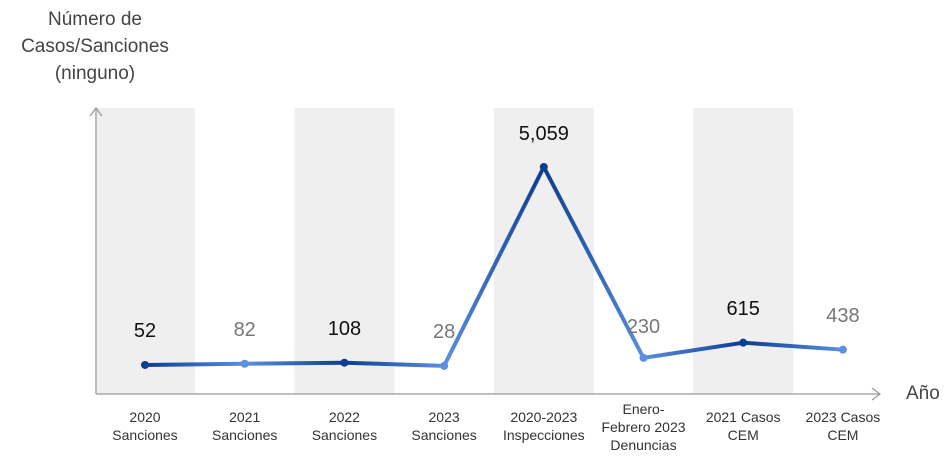 The width and height of the screenshot is (945, 457). Describe the element at coordinates (544, 426) in the screenshot. I see `x-tick-label: 2020-2023 Inspecciones` at that location.